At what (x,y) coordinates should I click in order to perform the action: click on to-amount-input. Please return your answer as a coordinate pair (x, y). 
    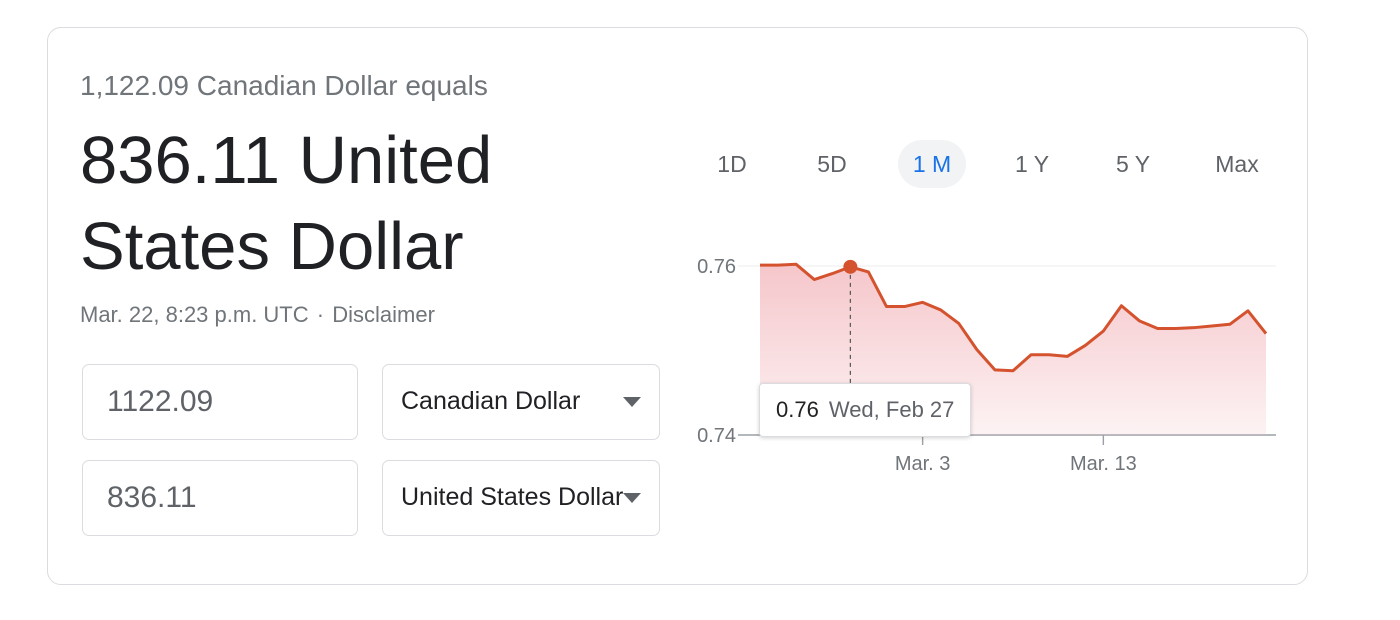
    Looking at the image, I should click on (220, 498).